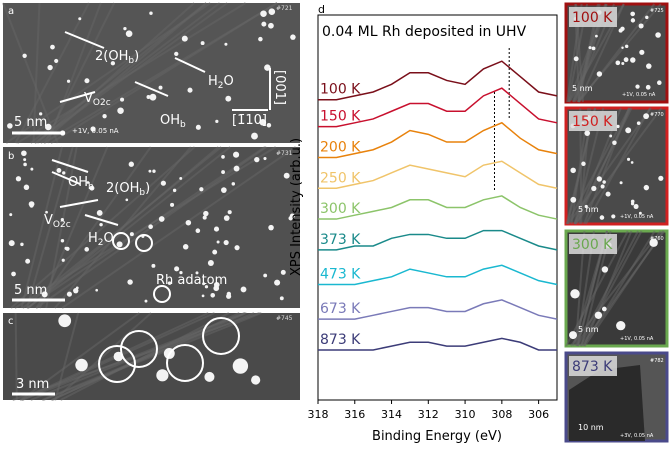  Describe the element at coordinates (101, 239) in the screenshot. I see `label-h2o: H2O` at that location.